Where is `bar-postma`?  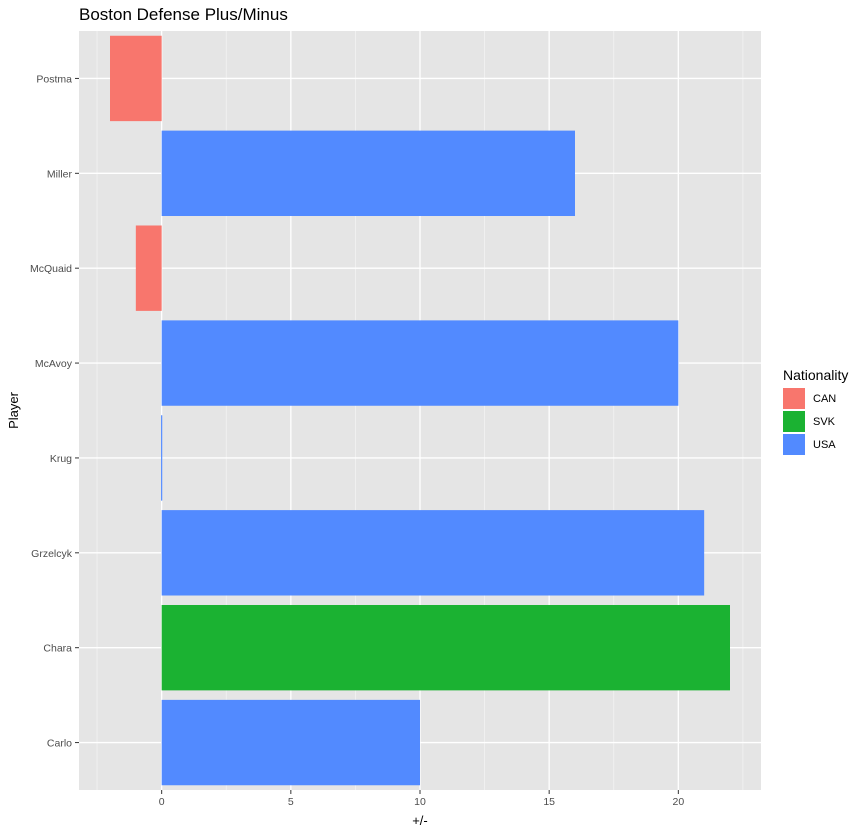 bar-postma is located at coordinates (136, 78).